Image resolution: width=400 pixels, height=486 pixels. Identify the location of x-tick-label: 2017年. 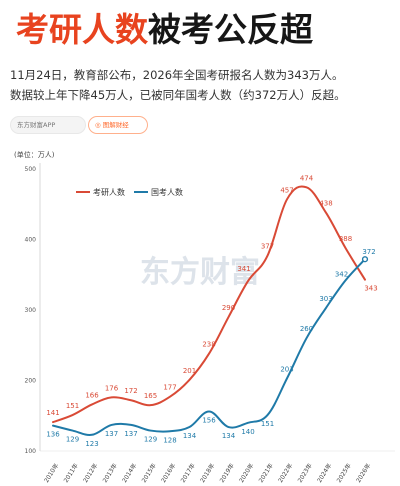
(188, 473).